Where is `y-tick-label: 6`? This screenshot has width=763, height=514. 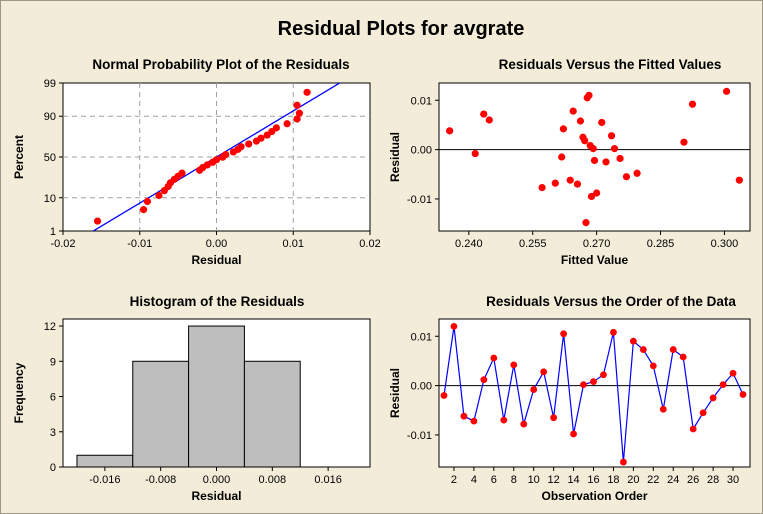
y-tick-label: 6 is located at coordinates (53, 398).